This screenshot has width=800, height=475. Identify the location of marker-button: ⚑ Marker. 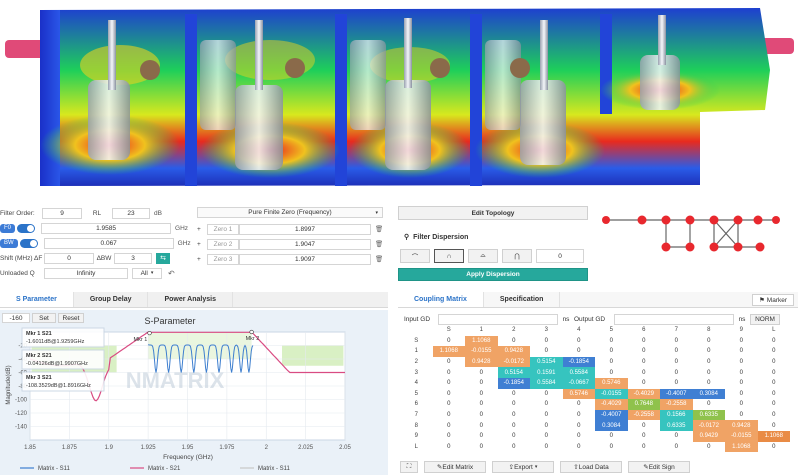
(773, 300).